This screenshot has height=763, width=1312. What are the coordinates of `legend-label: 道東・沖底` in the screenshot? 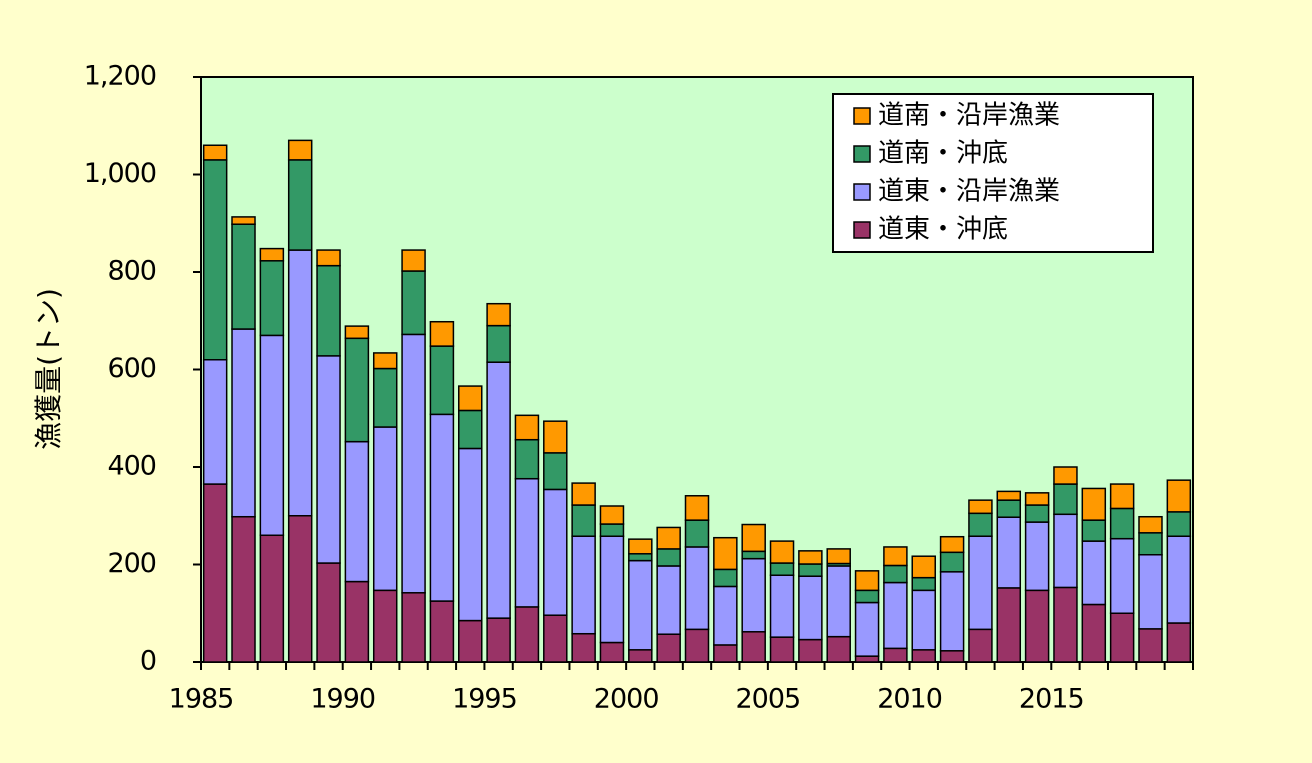 It's located at (943, 230).